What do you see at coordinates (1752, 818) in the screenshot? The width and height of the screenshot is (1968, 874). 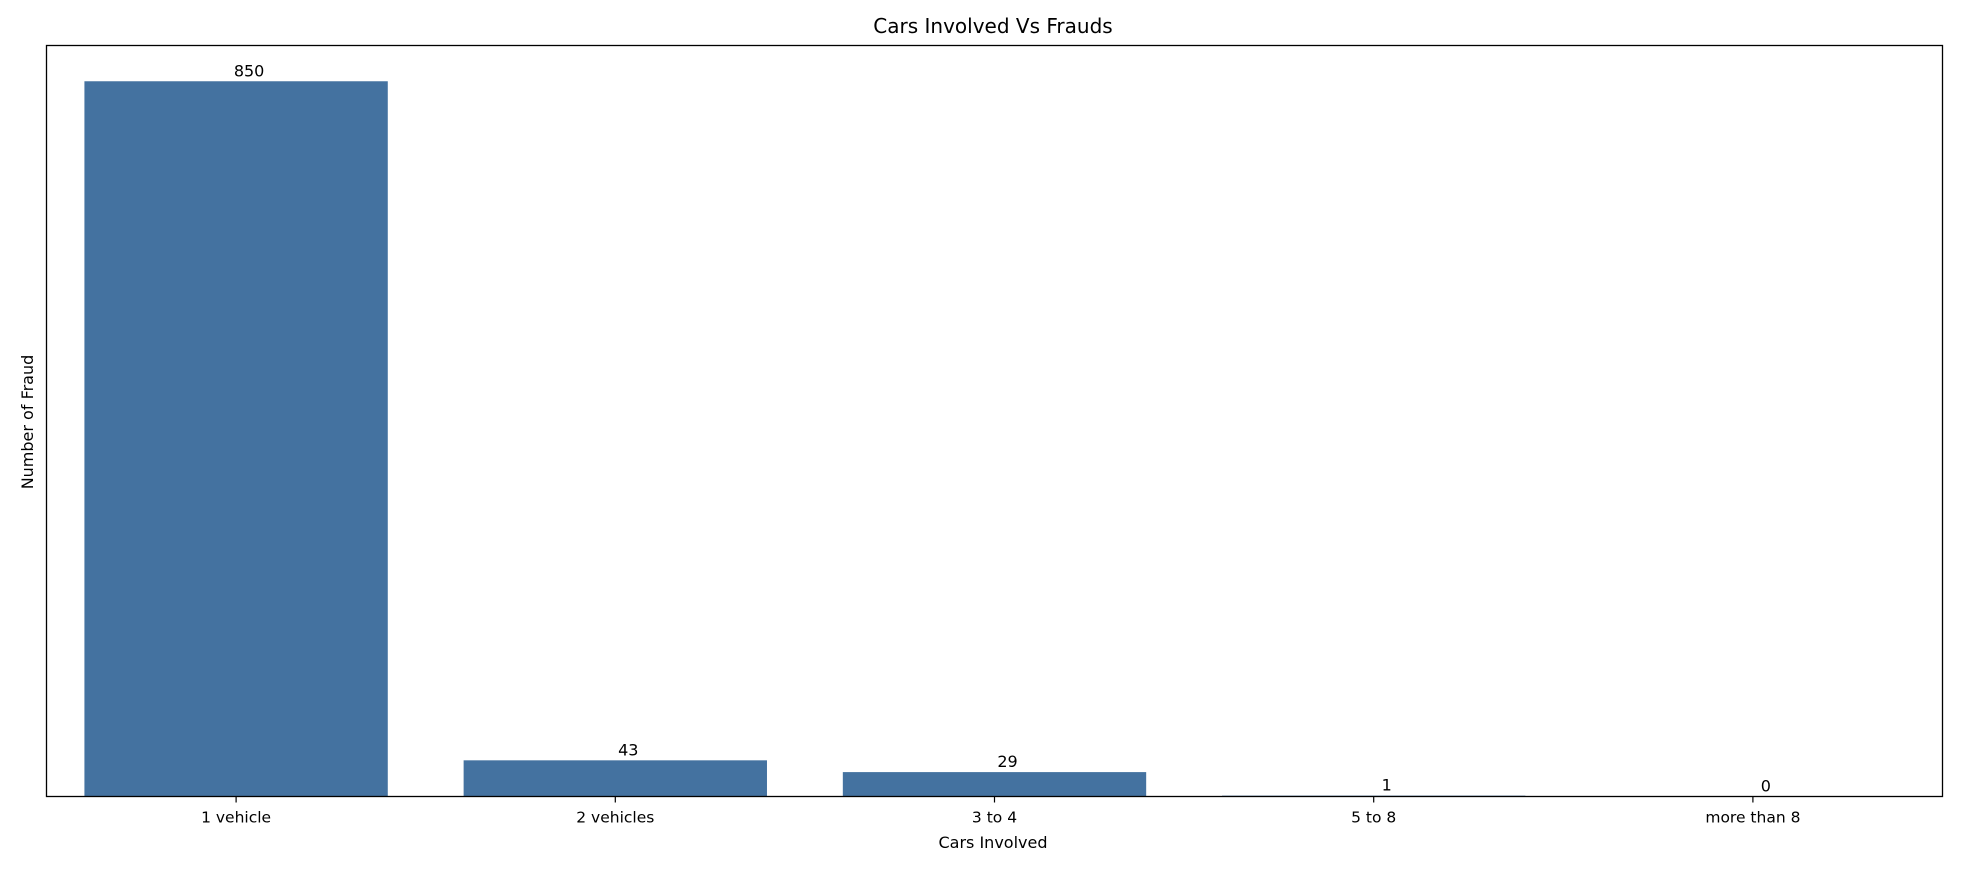 I see `x-tick-label-4: more than 8` at bounding box center [1752, 818].